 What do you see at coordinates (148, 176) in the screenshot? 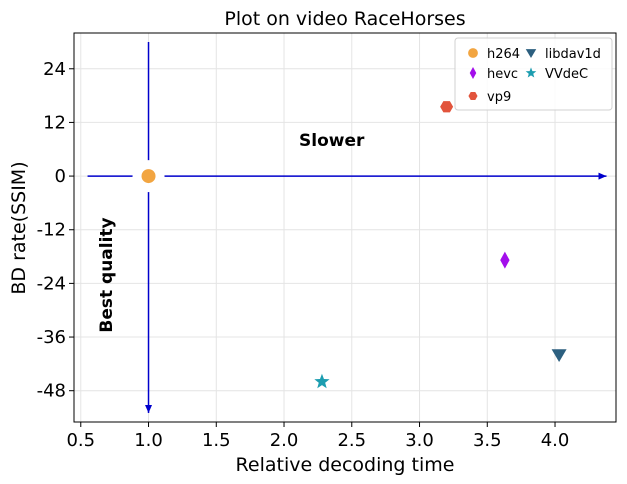
I see `point-h264` at bounding box center [148, 176].